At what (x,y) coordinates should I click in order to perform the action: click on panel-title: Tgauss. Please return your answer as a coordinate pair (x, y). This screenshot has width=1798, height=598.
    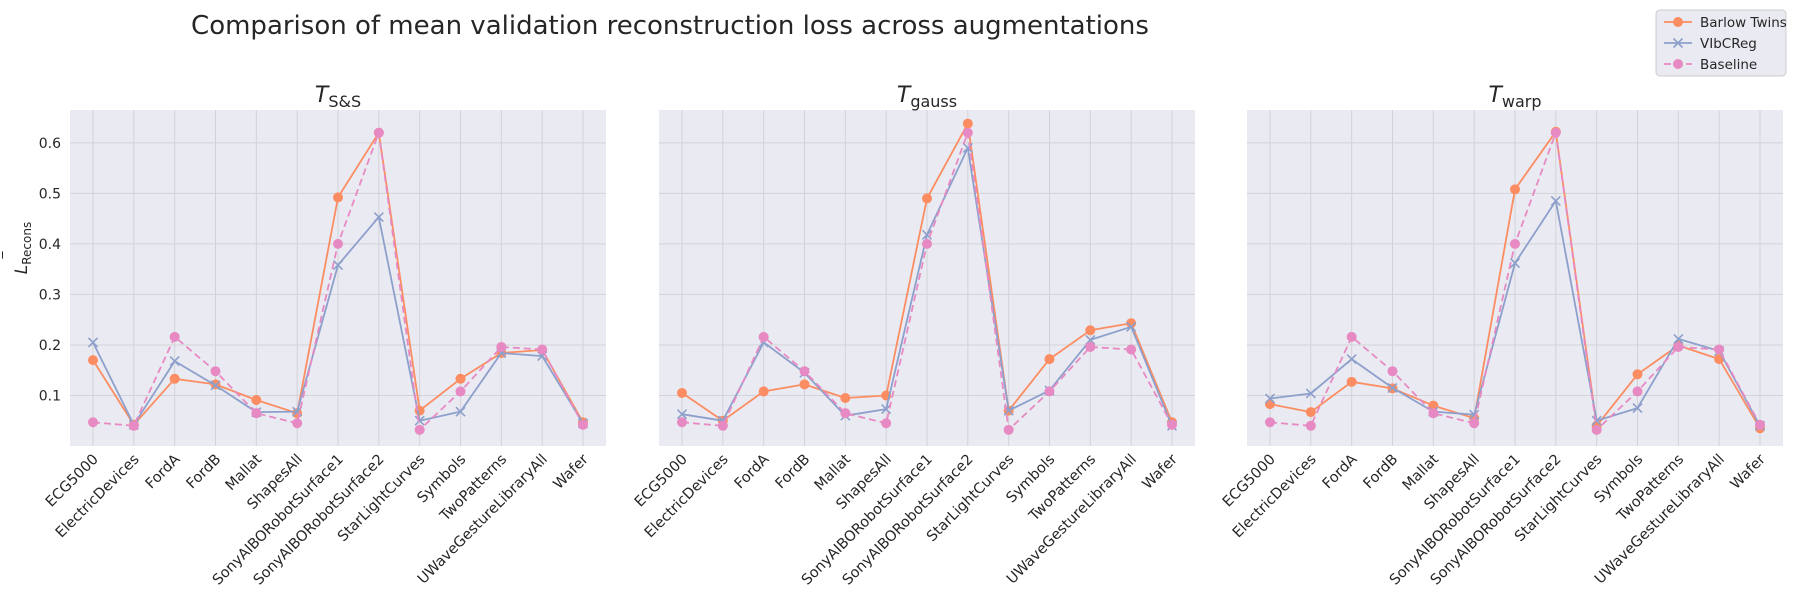
    Looking at the image, I should click on (927, 97).